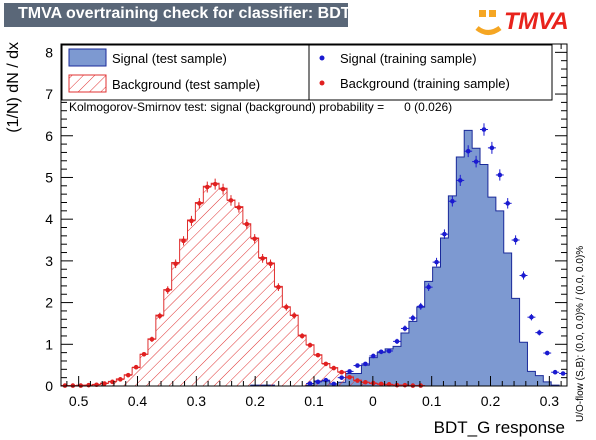  I want to click on legend-entry-label: Signal (training sample), so click(408, 58).